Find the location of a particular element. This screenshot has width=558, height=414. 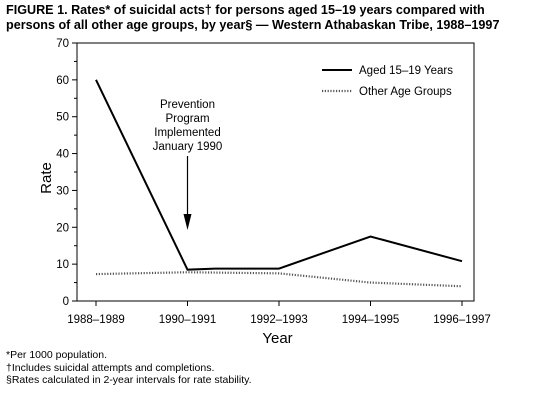

x-tick-label: 1996–1997 is located at coordinates (462, 320).